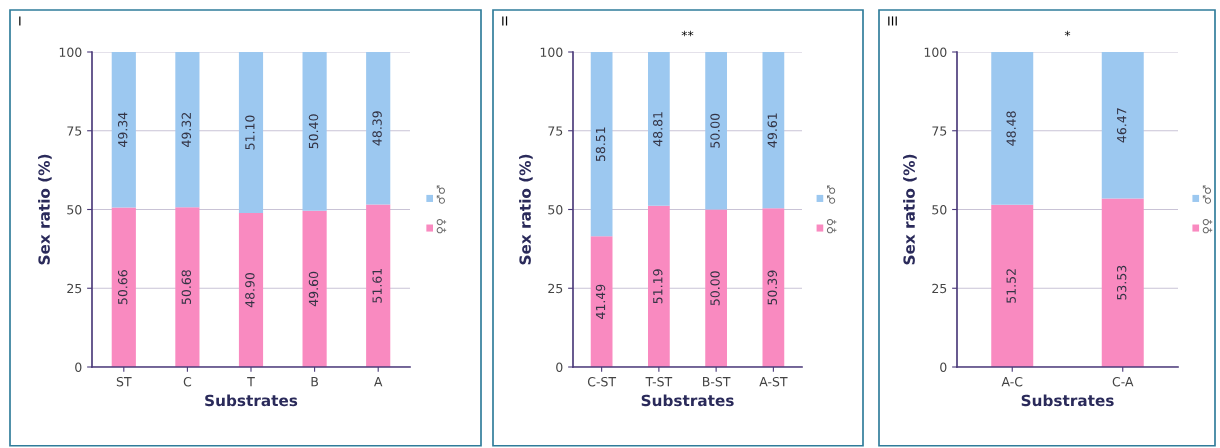  I want to click on x-tick-label: B-ST, so click(717, 381).